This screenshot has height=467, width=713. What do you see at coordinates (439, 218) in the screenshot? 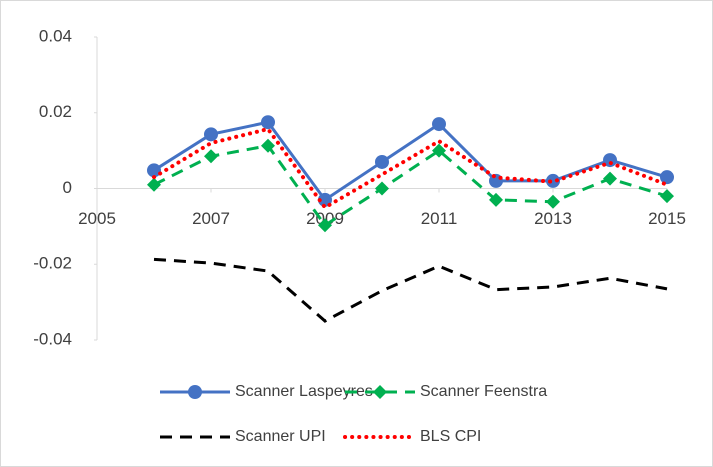
I see `x-tick-label: 2011` at bounding box center [439, 218].